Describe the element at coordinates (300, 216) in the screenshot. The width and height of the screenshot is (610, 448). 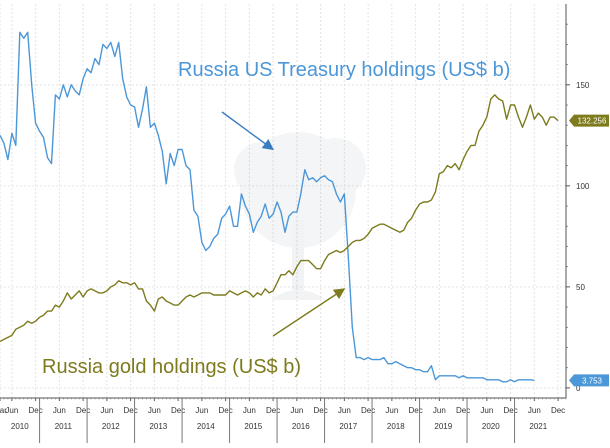
I see `tree-watermark` at that location.